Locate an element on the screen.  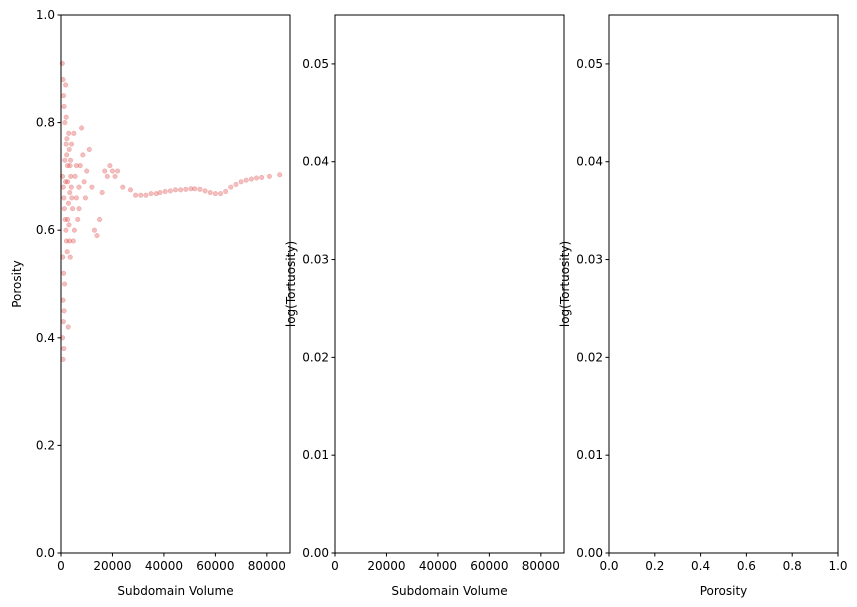
y-tick-label: 0.6 is located at coordinates (45, 230).